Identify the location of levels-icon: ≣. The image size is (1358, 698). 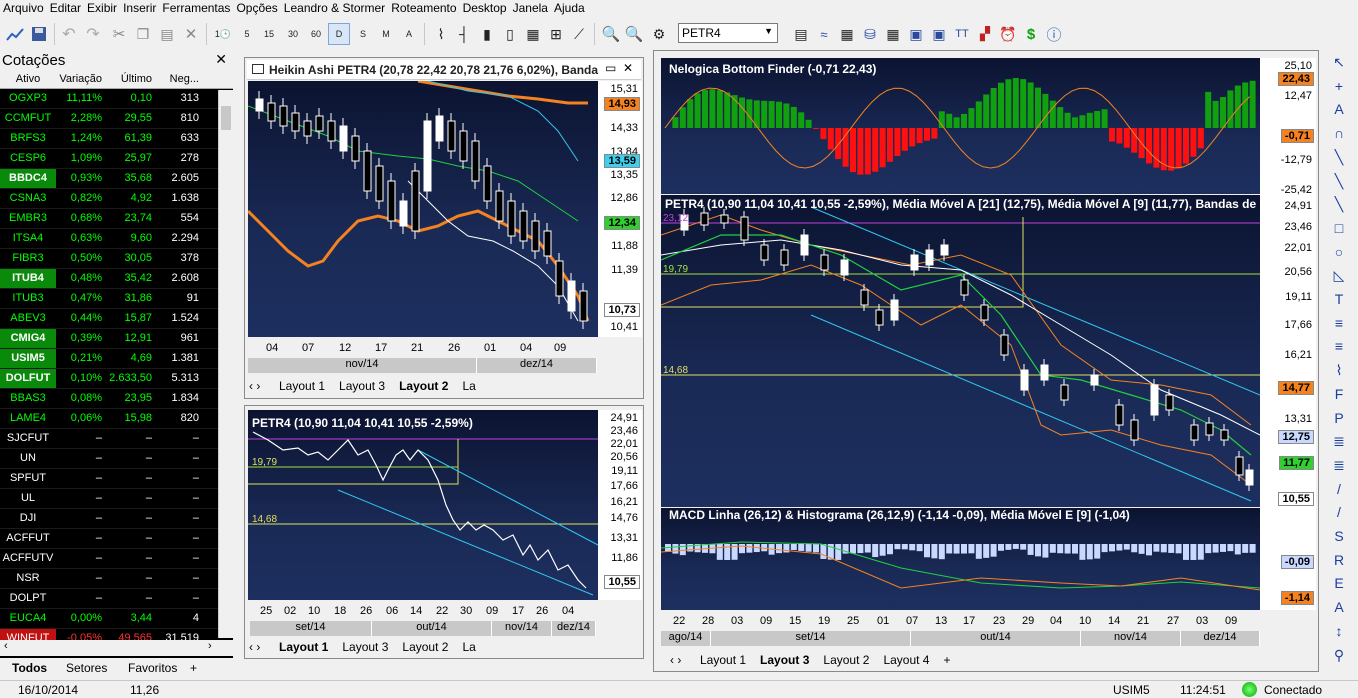
(1339, 464).